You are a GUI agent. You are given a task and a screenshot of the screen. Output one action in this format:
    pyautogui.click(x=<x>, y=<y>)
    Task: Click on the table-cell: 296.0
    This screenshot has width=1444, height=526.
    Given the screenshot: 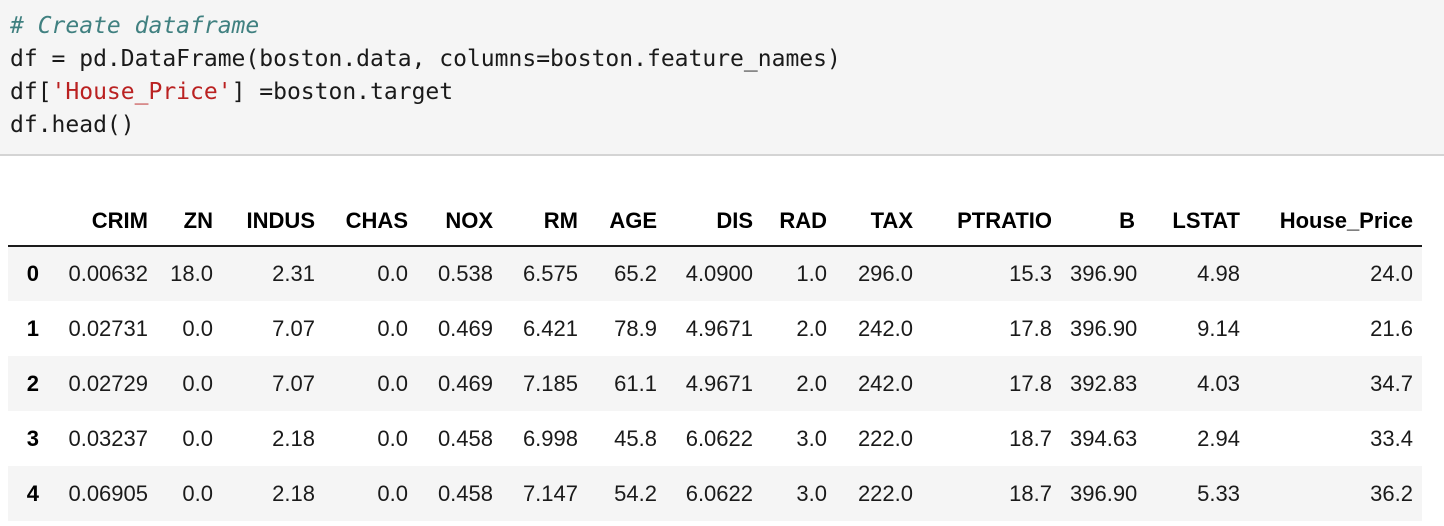 What is the action you would take?
    pyautogui.click(x=885, y=273)
    